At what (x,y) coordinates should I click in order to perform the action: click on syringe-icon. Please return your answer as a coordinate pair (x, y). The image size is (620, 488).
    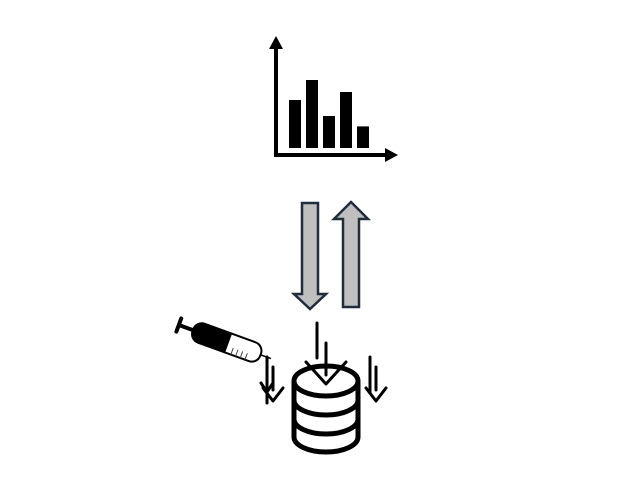
    Looking at the image, I should click on (223, 339).